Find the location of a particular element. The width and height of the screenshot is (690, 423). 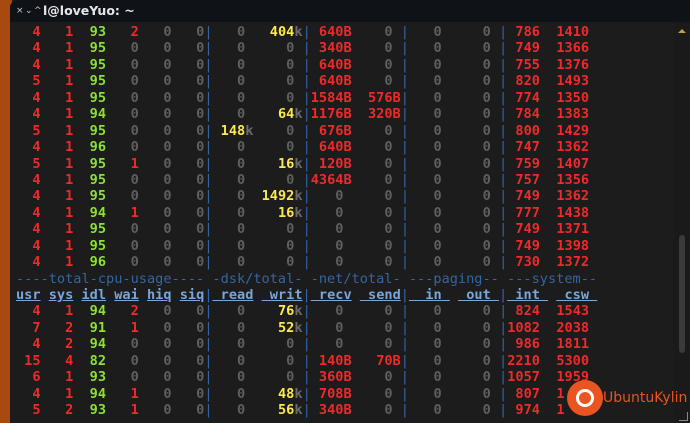

cpu-idl-value: 95 is located at coordinates (94, 229).